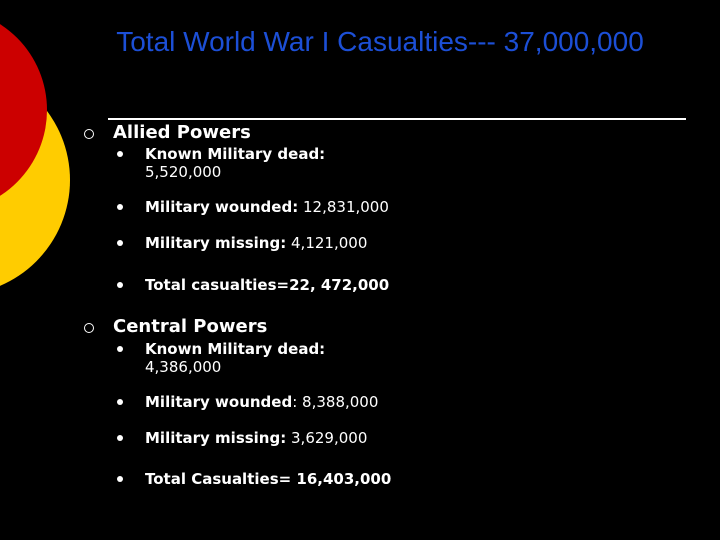 Image resolution: width=720 pixels, height=540 pixels. Describe the element at coordinates (268, 479) in the screenshot. I see `item-label: Total Casualties= 16,403,000` at that location.